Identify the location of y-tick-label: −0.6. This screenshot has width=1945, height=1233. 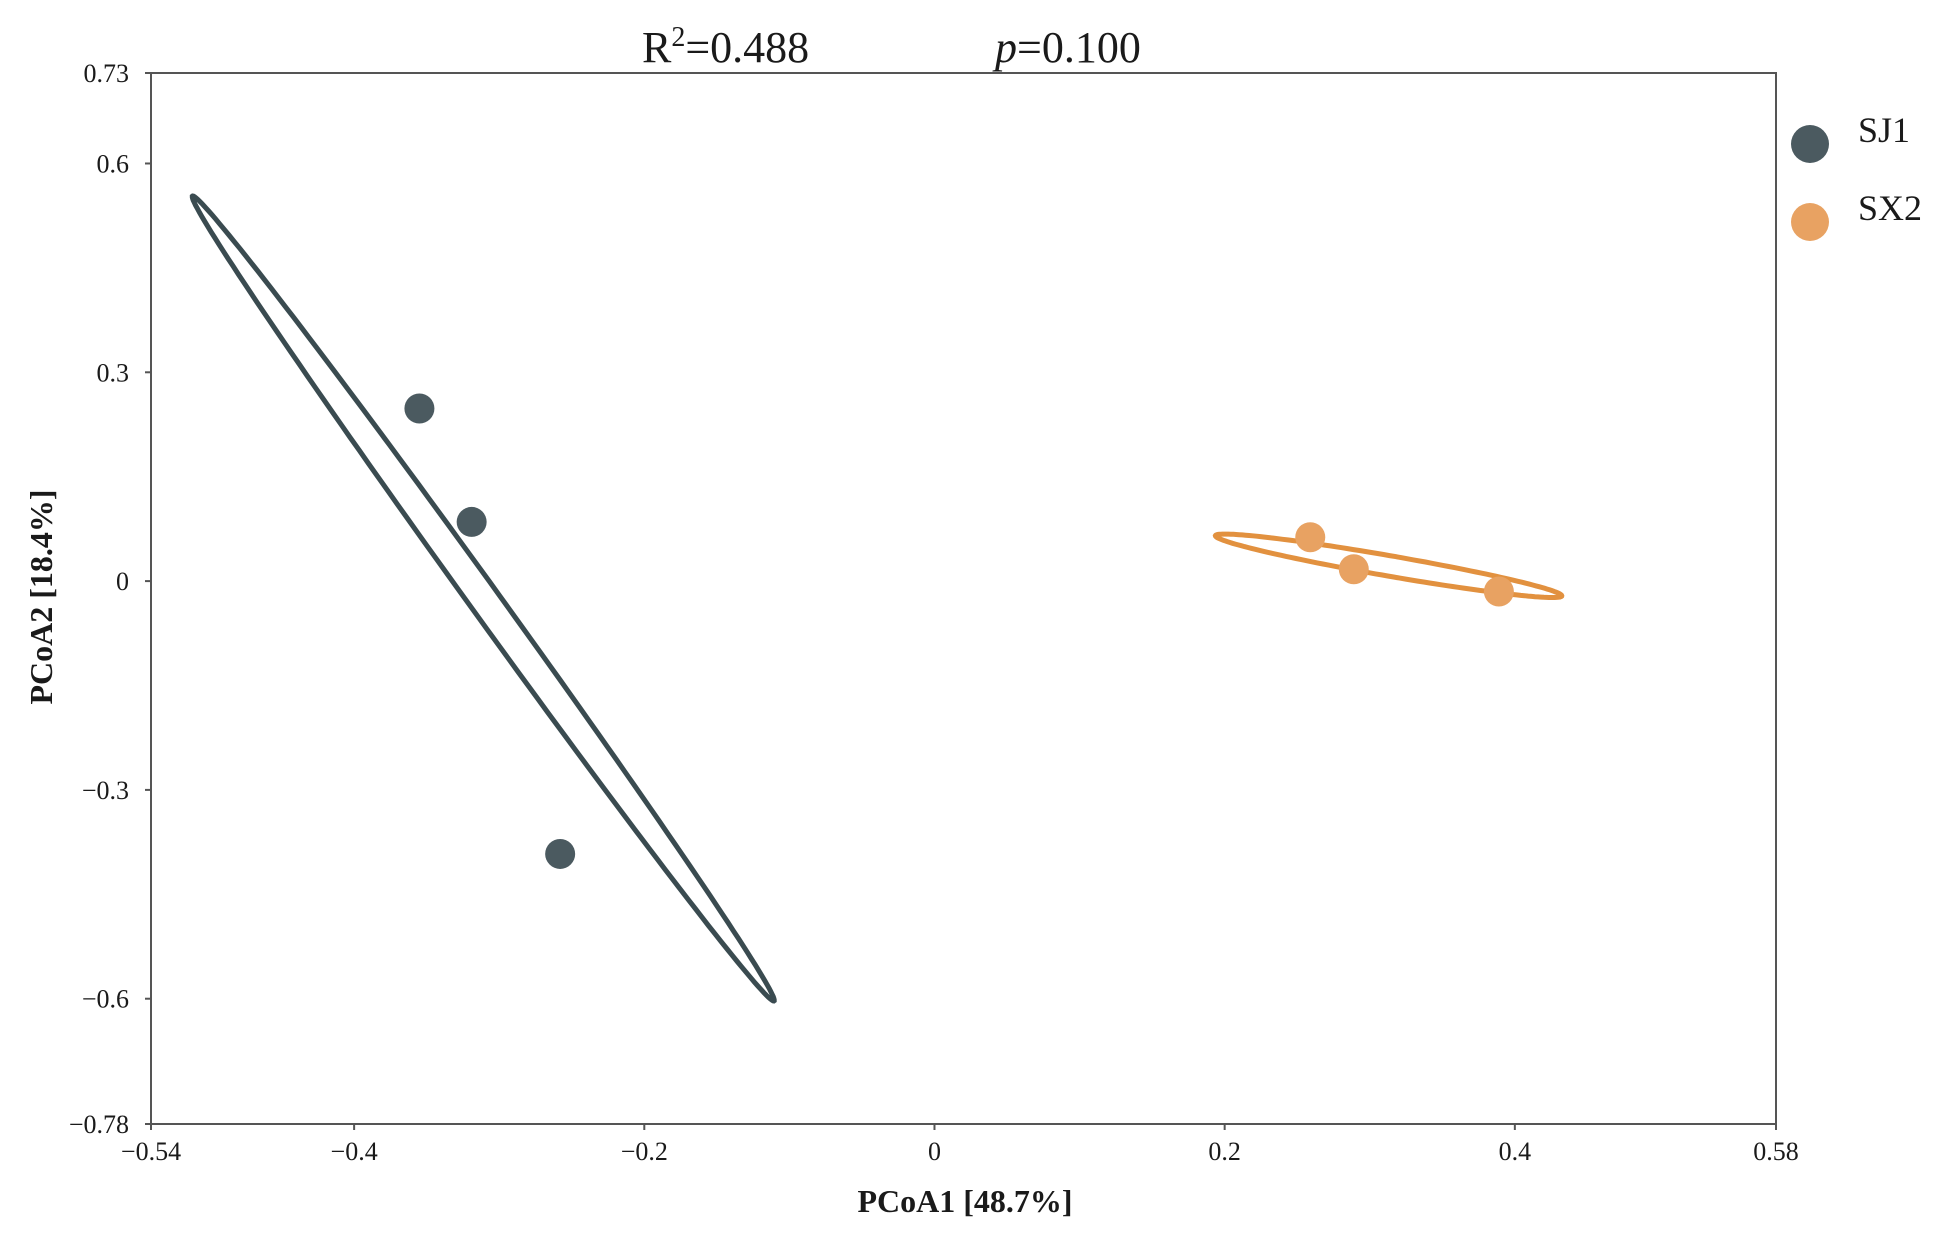
(105, 999).